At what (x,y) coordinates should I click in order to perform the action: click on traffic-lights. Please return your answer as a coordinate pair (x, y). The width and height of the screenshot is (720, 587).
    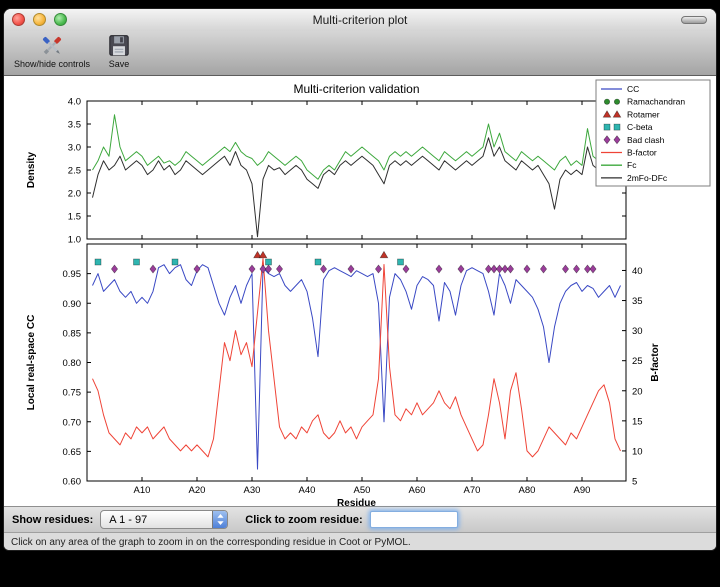
    Looking at the image, I should click on (39, 19).